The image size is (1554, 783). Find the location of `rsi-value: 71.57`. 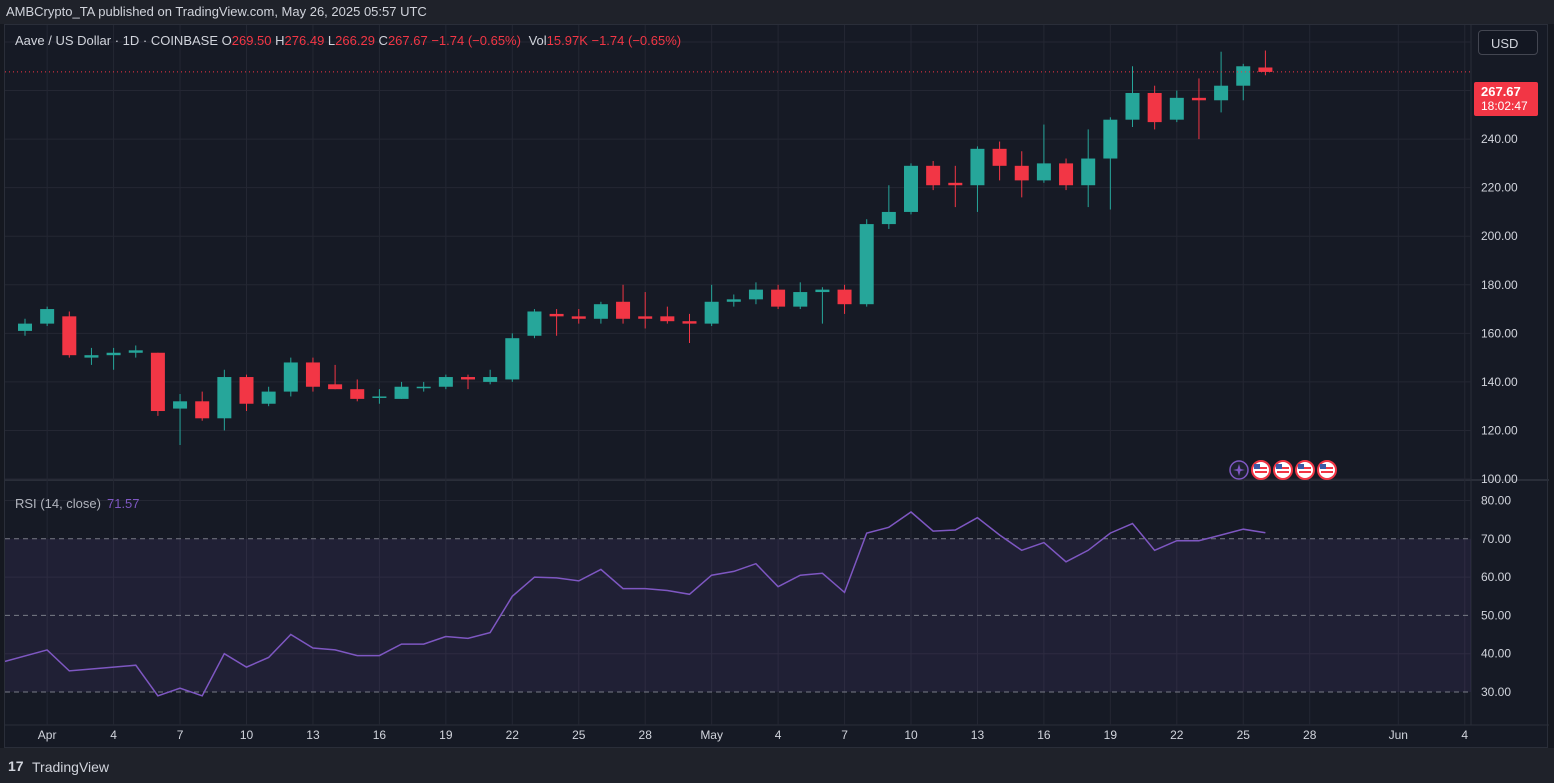

rsi-value: 71.57 is located at coordinates (123, 503).